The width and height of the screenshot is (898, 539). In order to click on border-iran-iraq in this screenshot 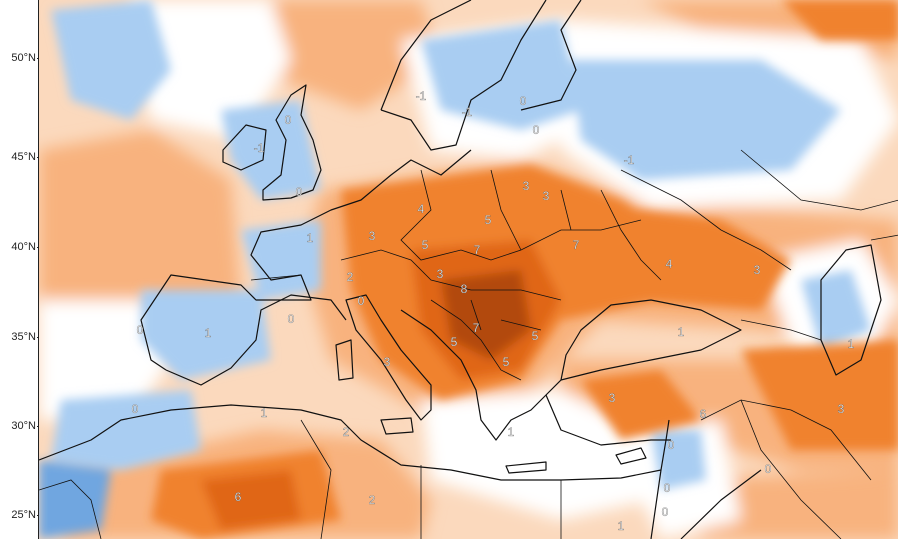, I will do `click(791, 469)`.